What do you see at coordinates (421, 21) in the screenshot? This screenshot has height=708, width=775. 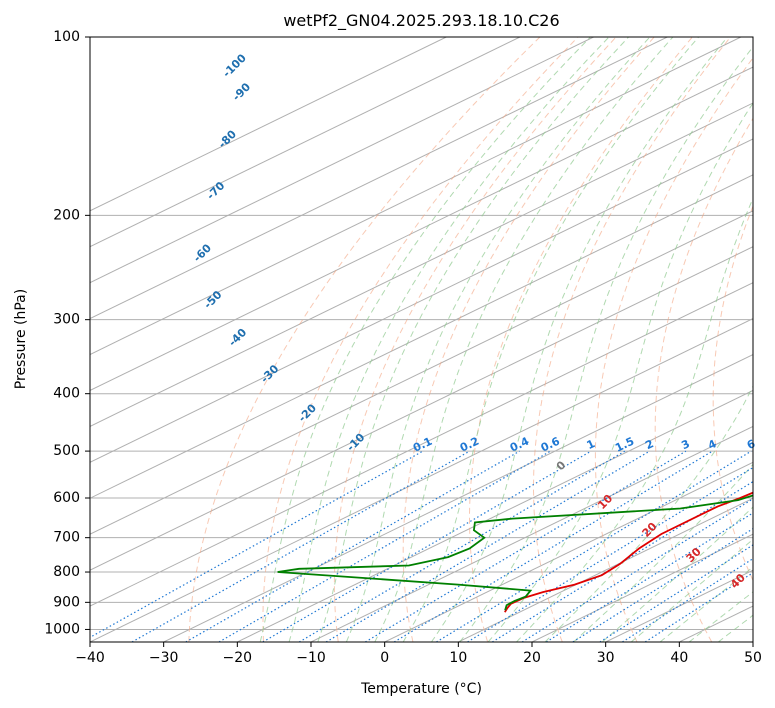 I see `chart-title: wetPf2_GN04.2025.293.18.10.C26` at bounding box center [421, 21].